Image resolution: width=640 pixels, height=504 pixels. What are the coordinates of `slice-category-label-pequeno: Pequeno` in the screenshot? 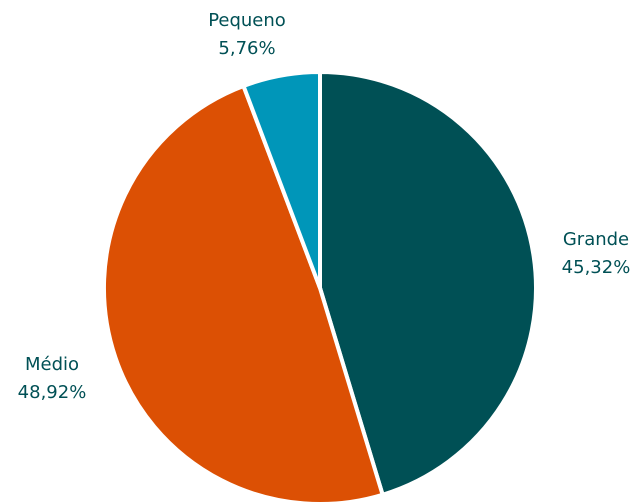 It's located at (247, 20).